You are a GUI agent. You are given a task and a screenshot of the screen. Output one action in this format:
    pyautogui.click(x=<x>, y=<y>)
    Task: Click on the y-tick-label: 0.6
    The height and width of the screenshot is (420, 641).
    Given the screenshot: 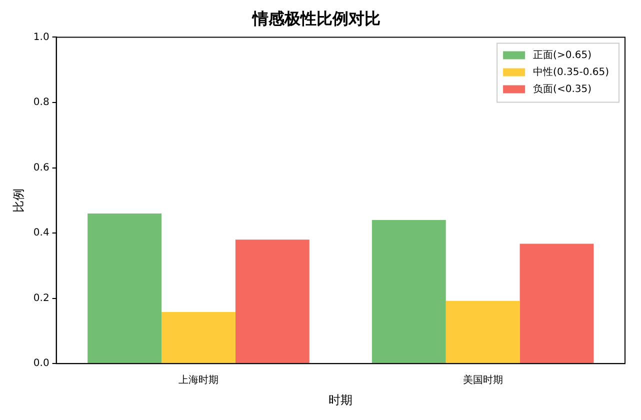 What is the action you would take?
    pyautogui.click(x=41, y=168)
    